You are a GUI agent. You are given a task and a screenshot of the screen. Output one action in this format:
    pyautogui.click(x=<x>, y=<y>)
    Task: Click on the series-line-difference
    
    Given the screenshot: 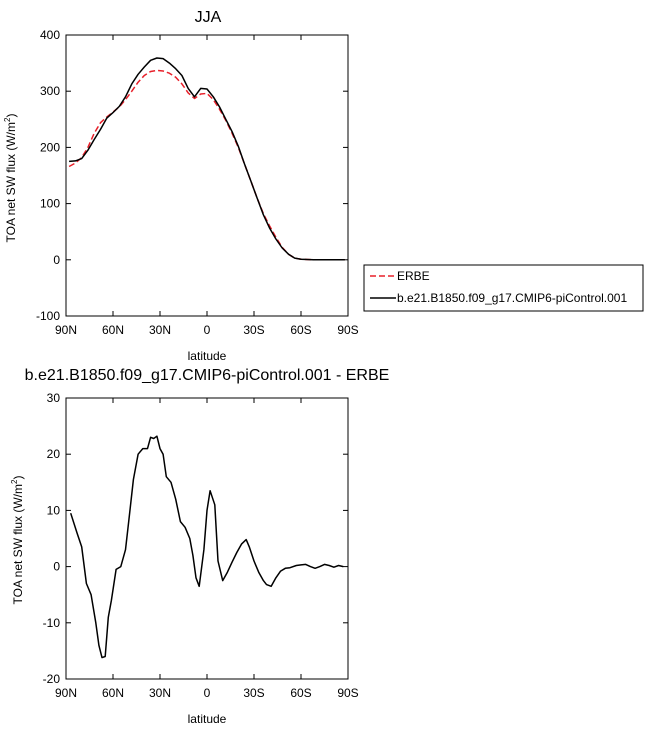 What is the action you would take?
    pyautogui.click(x=206, y=547)
    